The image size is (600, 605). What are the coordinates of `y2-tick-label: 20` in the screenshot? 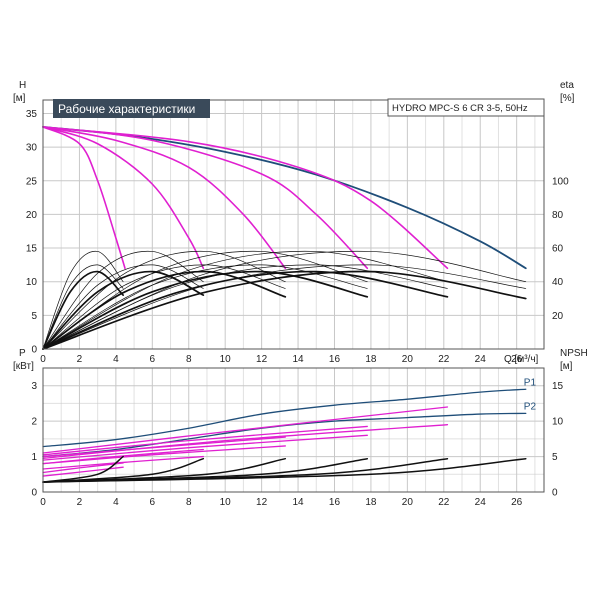 It's located at (558, 316).